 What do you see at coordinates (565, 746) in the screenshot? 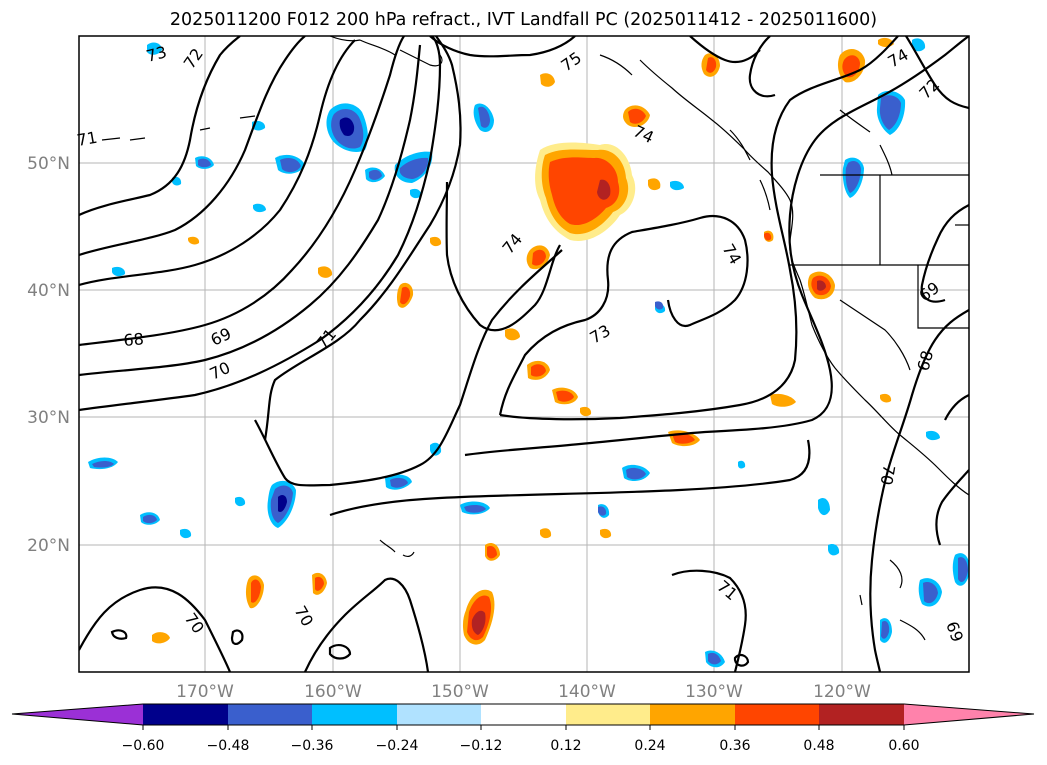
I see `colorbar-tick-label: 0.12` at bounding box center [565, 746].